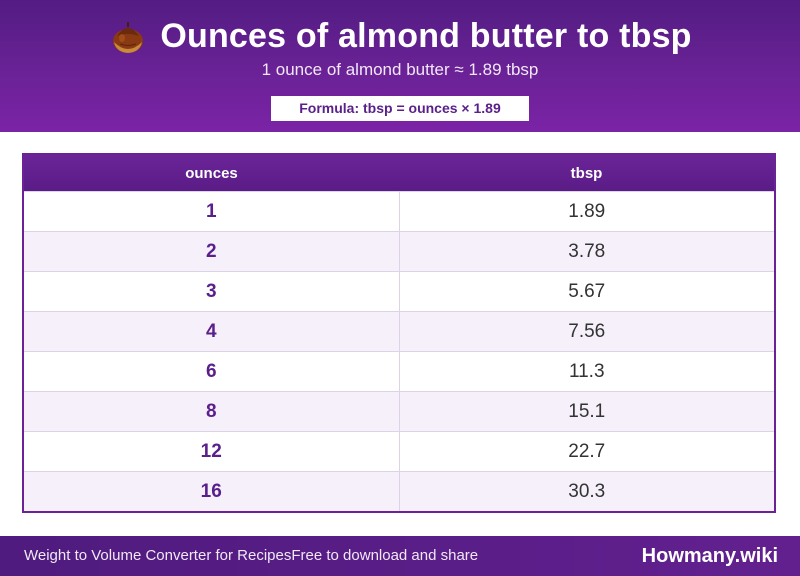  I want to click on title-row: Ounces of almond butter to tbsp, so click(400, 36).